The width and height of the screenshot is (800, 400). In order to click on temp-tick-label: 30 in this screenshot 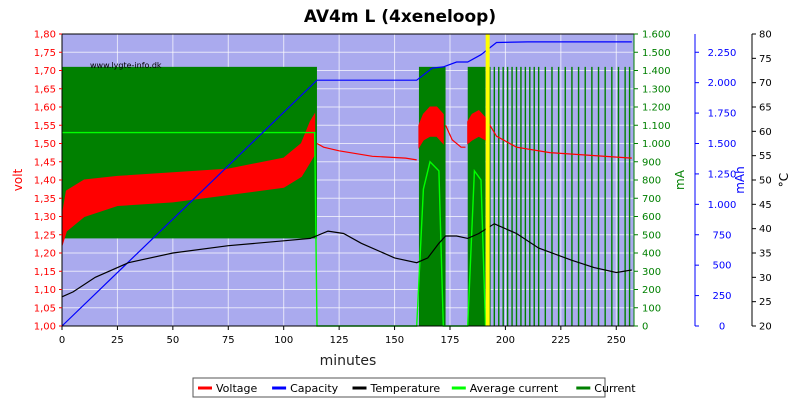, I will do `click(765, 278)`.